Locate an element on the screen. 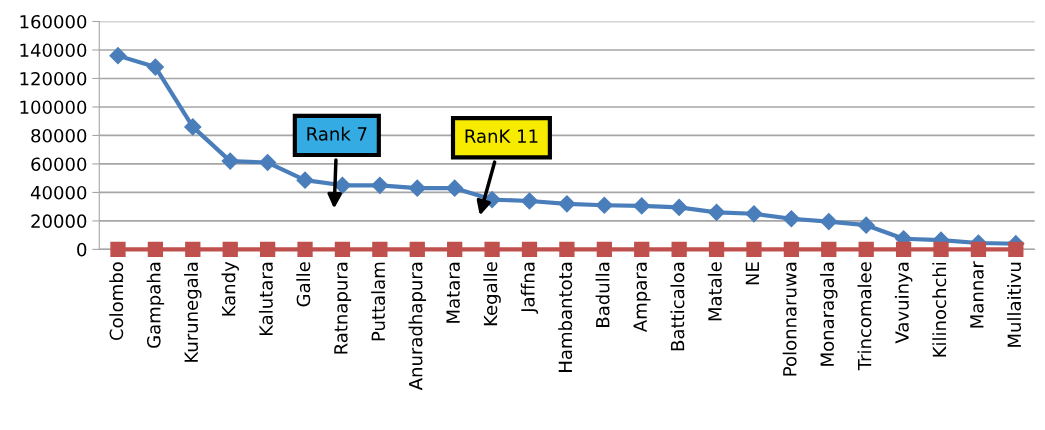 The width and height of the screenshot is (1045, 430). x-tick-label: Mullaitivu is located at coordinates (1014, 304).